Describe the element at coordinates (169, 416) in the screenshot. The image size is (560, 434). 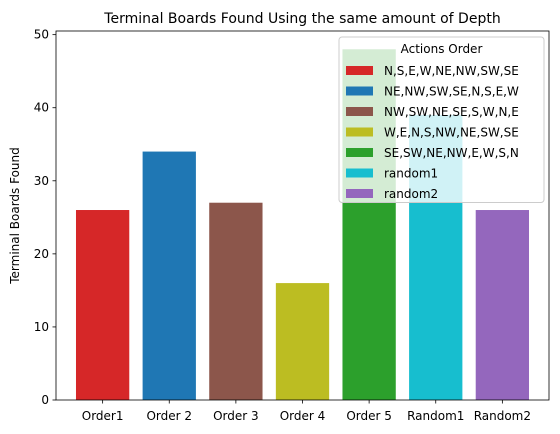
I see `x-tick-label: Order 2` at that location.